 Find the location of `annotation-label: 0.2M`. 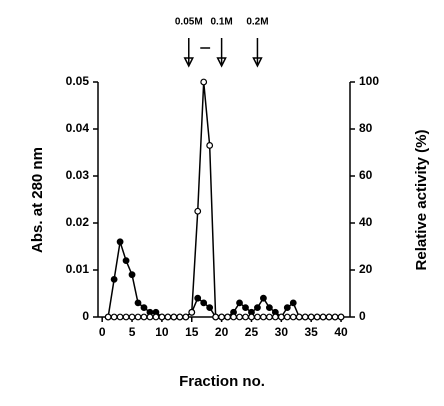

annotation-label: 0.2M is located at coordinates (257, 22).